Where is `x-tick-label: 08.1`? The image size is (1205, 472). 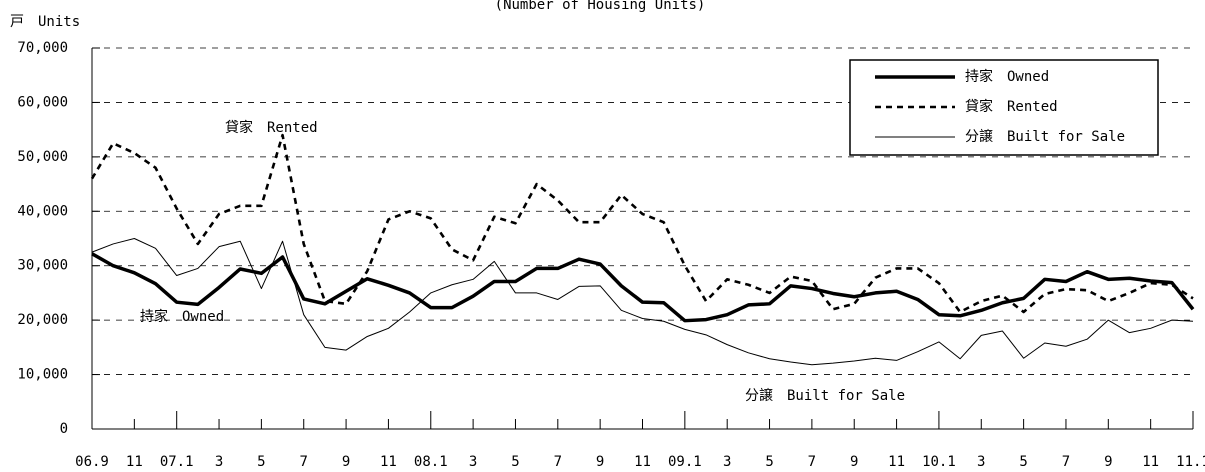
x-tick-label: 08.1 is located at coordinates (431, 462).